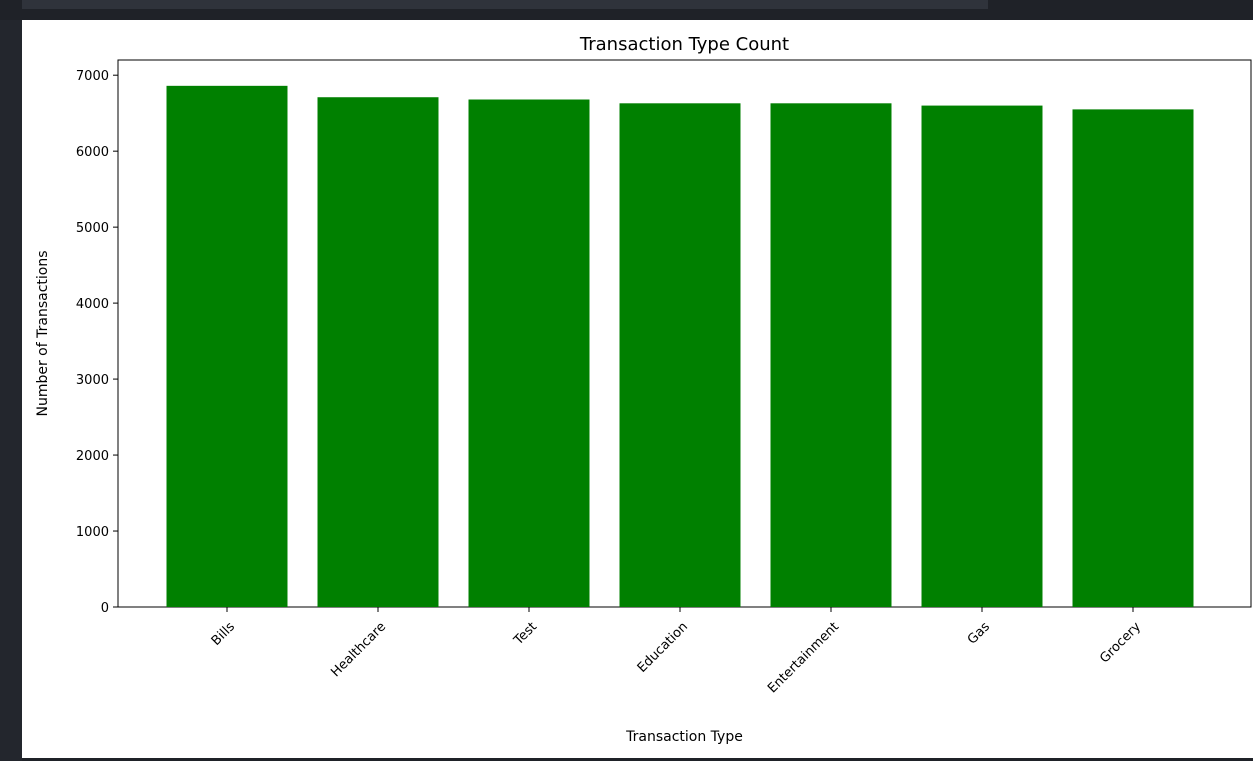 This screenshot has width=1253, height=761. What do you see at coordinates (1133, 358) in the screenshot?
I see `bar-grocery` at bounding box center [1133, 358].